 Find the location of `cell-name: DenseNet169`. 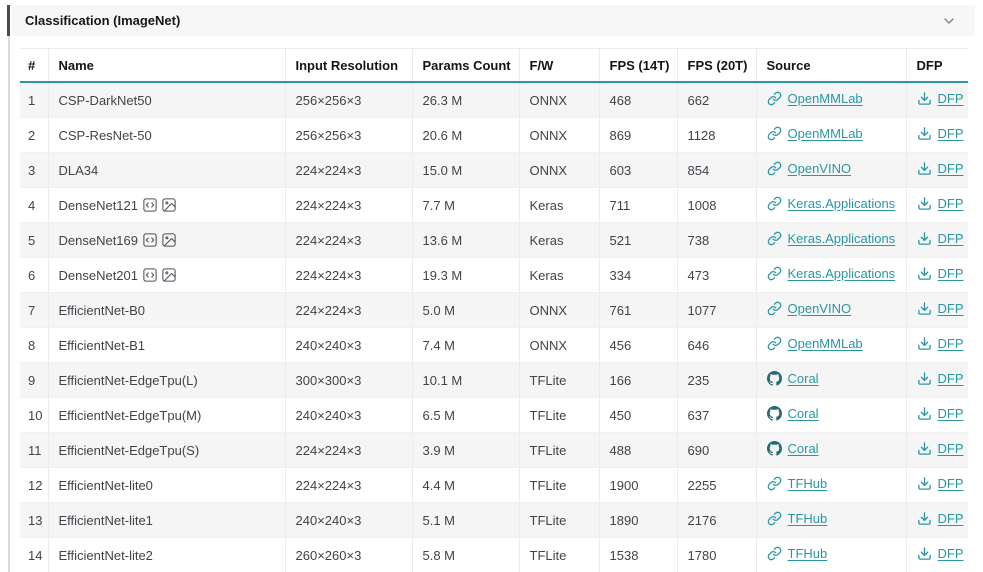

cell-name: DenseNet169 is located at coordinates (167, 240).